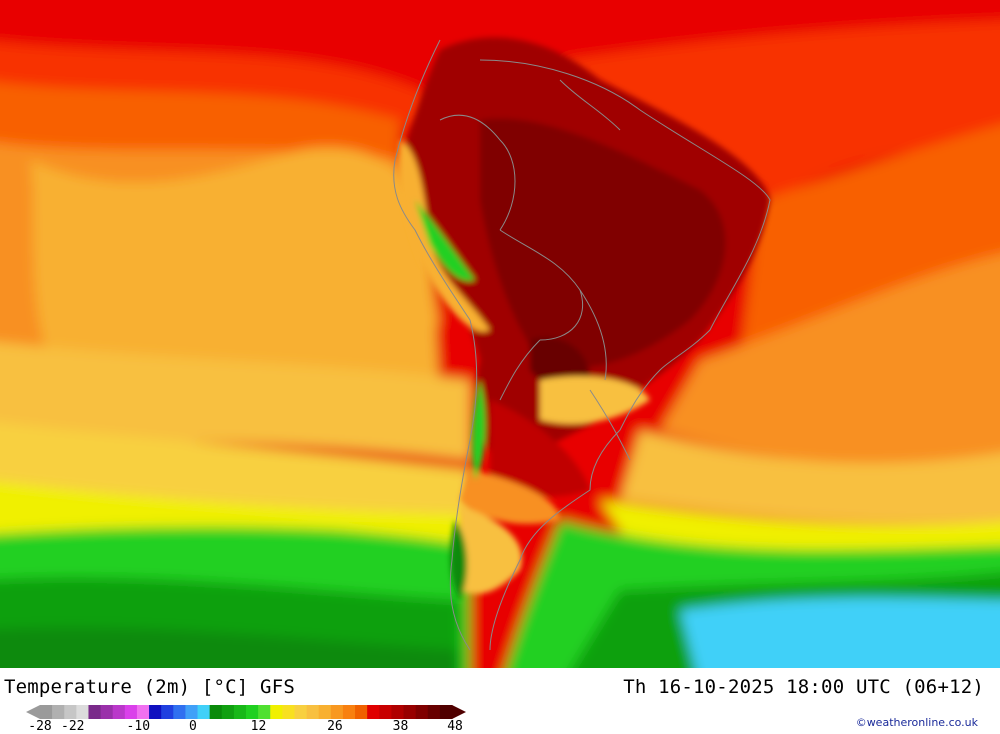 The image size is (1000, 734). What do you see at coordinates (400, 726) in the screenshot?
I see `colorbar-tick-label: 38` at bounding box center [400, 726].